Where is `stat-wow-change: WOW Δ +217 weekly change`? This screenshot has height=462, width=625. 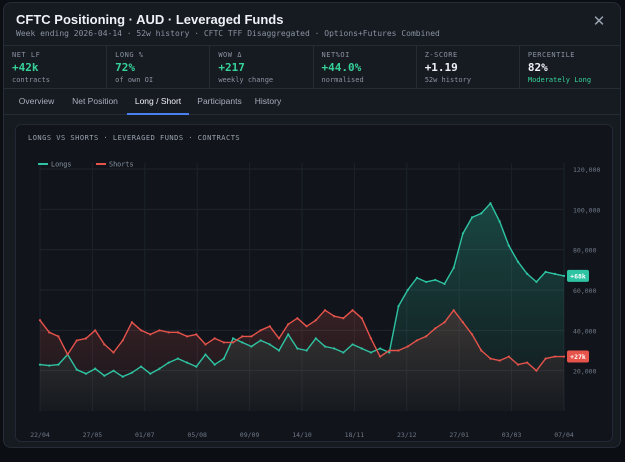
stat-wow-change: WOW Δ +217 weekly change is located at coordinates (262, 67).